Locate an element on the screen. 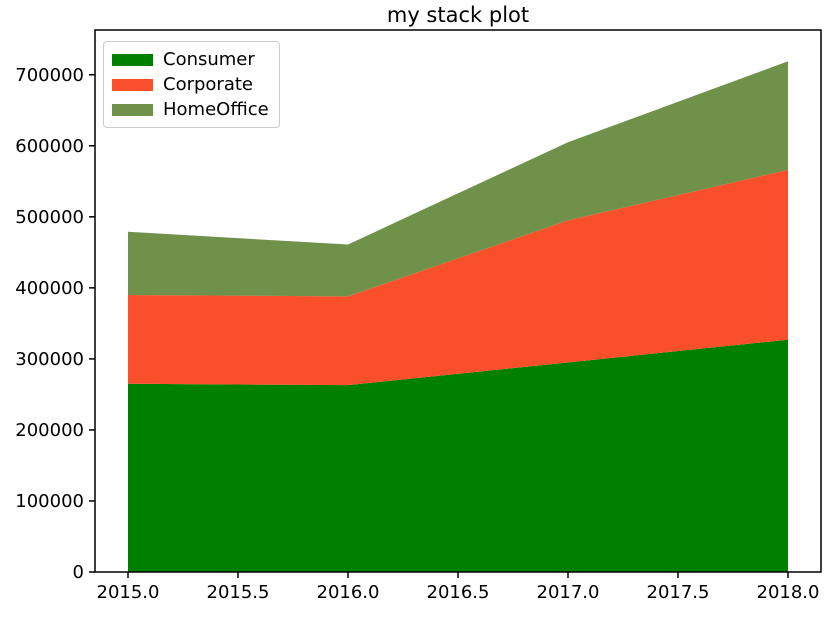 Image resolution: width=825 pixels, height=620 pixels. x-tick-label: 2017.5 is located at coordinates (678, 592).